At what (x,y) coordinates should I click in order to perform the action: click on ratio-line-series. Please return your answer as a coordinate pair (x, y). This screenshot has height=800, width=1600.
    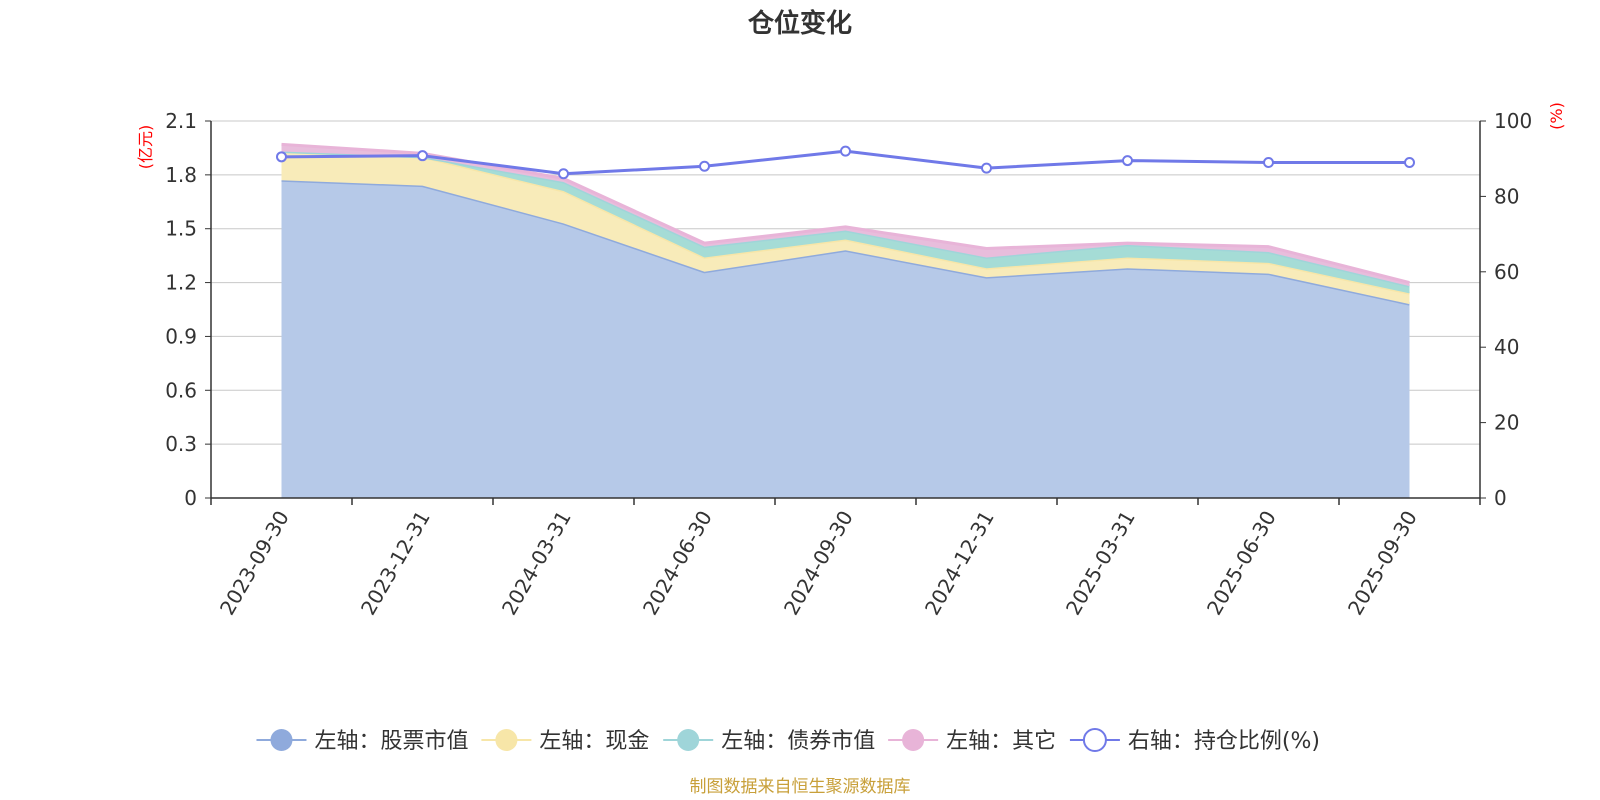
    Looking at the image, I should click on (845, 162).